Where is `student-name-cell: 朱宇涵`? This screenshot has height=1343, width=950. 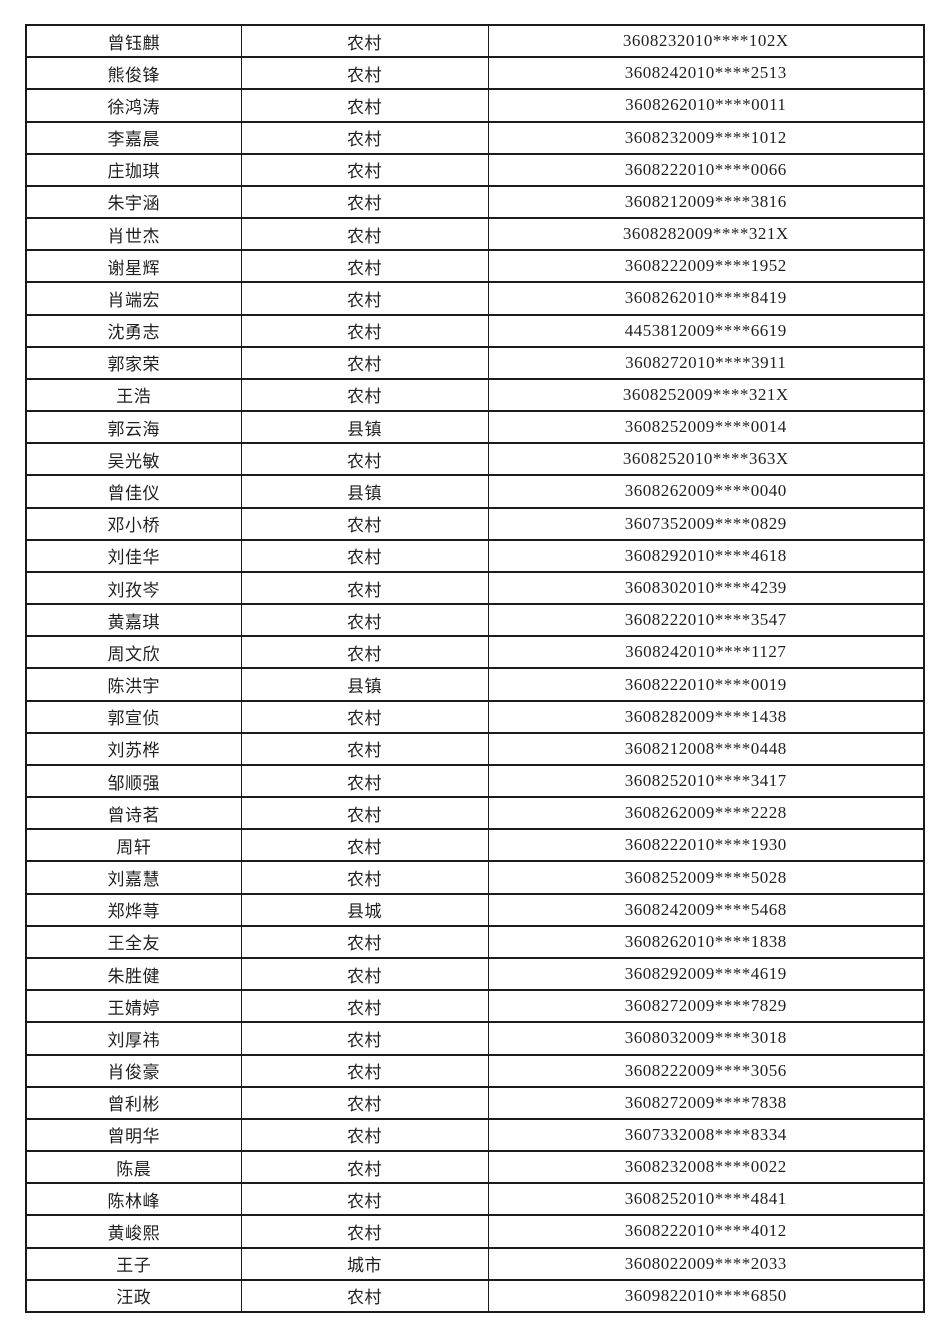 student-name-cell: 朱宇涵 is located at coordinates (133, 202).